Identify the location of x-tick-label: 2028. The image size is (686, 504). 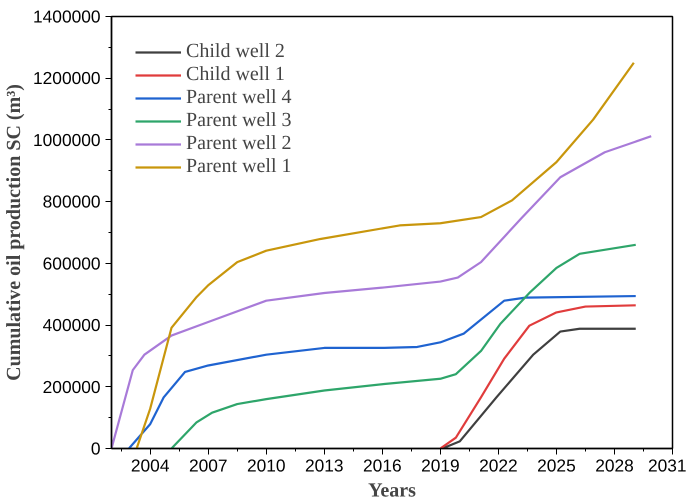
(614, 466).